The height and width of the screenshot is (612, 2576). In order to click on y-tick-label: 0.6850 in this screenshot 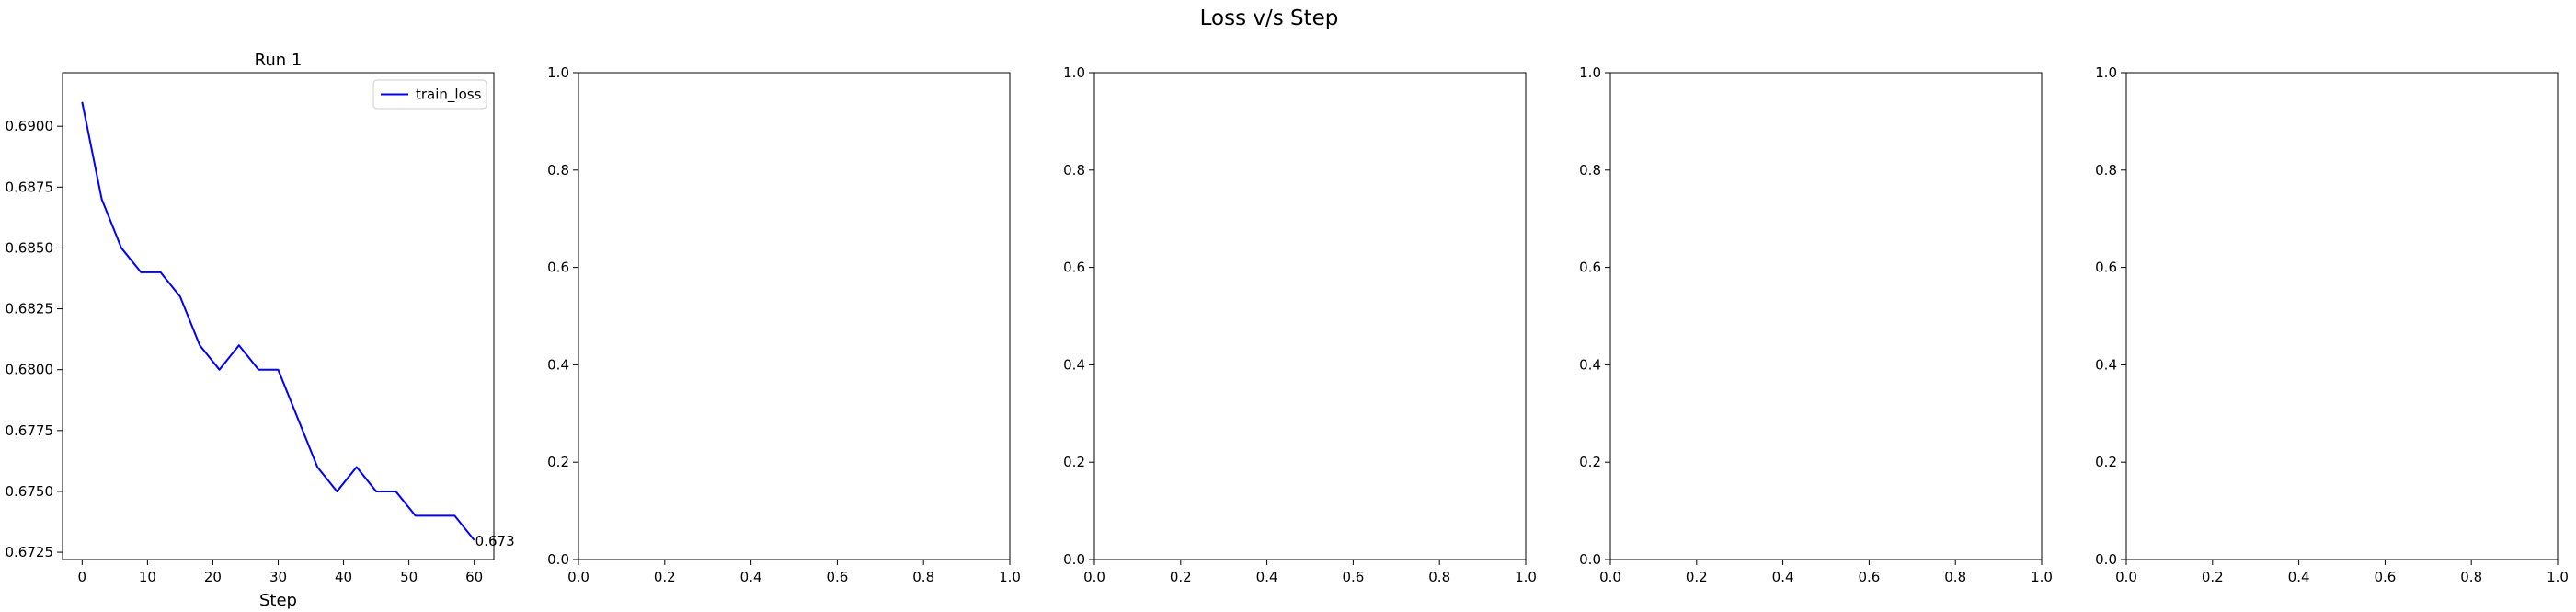, I will do `click(30, 247)`.